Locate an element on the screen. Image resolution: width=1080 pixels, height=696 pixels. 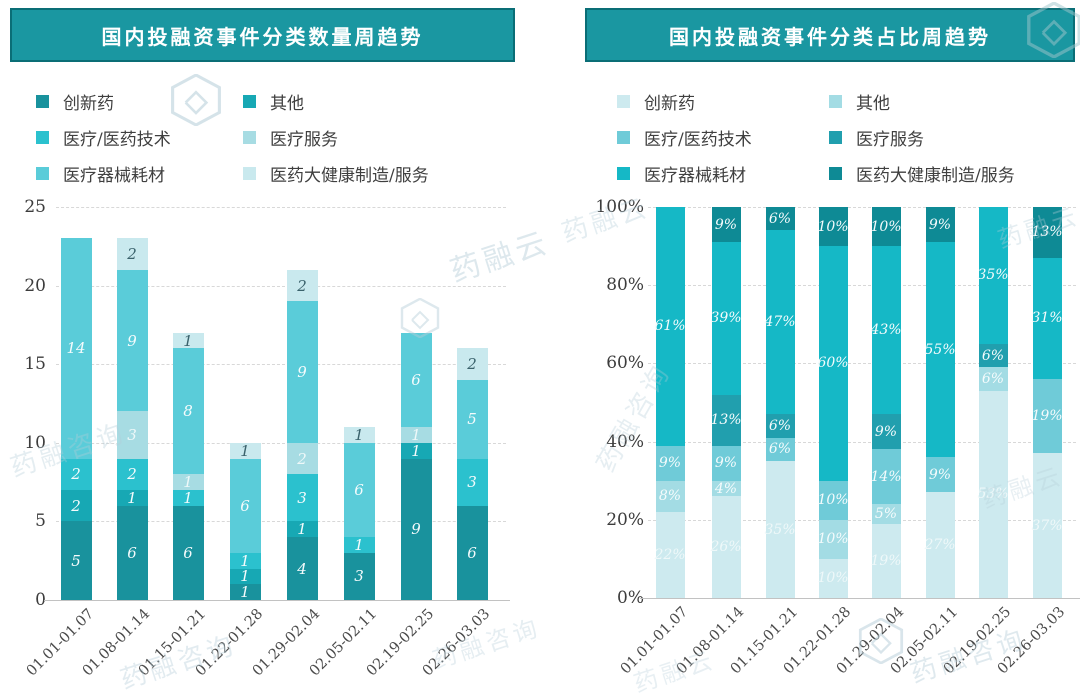
bar-segment: 39% is located at coordinates (726, 318).